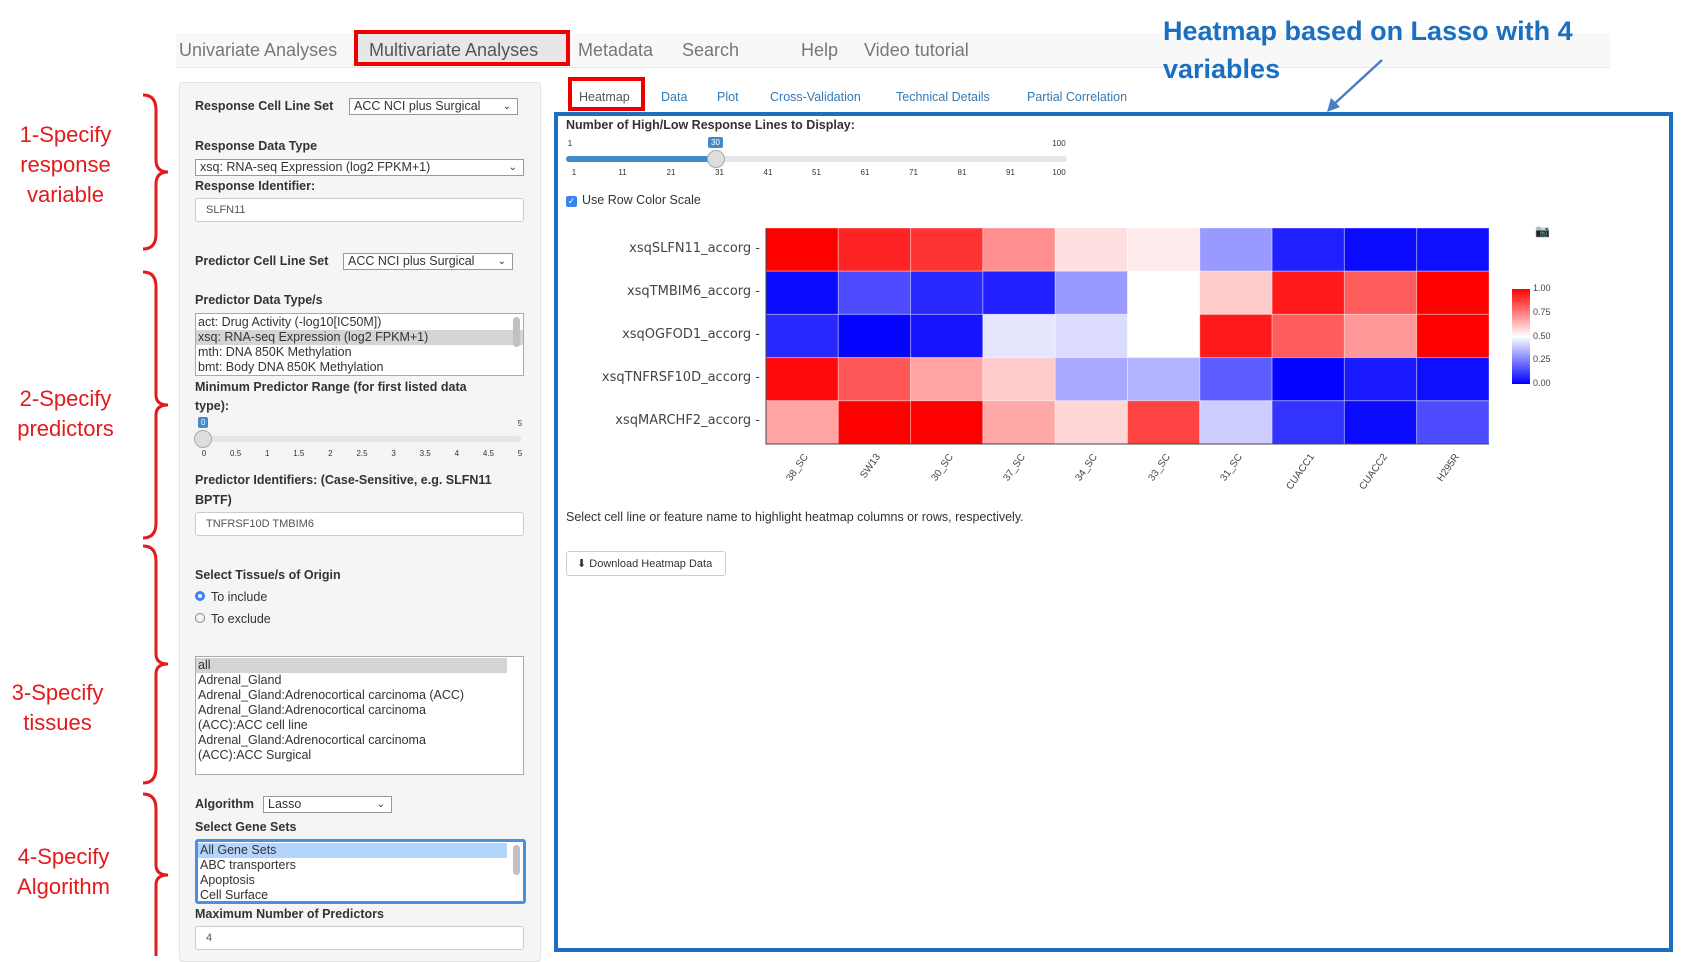 The image size is (1700, 962). I want to click on lines-slider-handle, so click(716, 159).